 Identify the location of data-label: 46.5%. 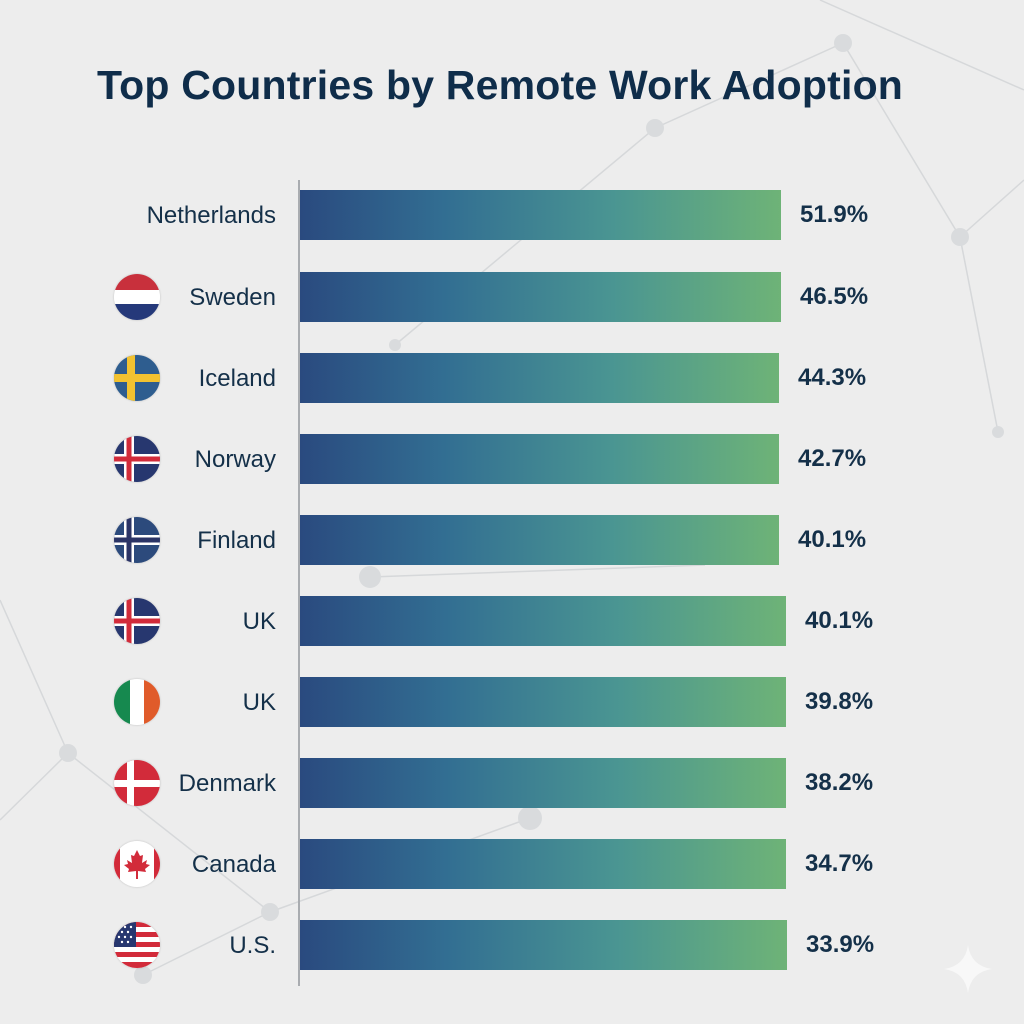
(834, 296).